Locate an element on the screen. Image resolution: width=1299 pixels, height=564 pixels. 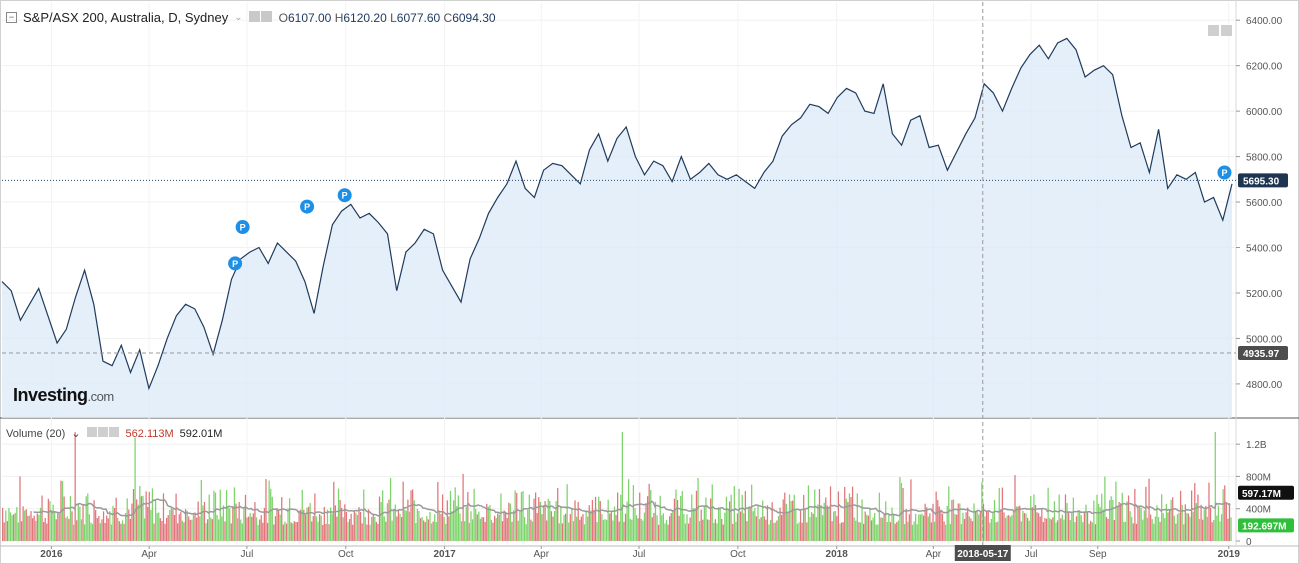
settings-icon is located at coordinates (266, 16).